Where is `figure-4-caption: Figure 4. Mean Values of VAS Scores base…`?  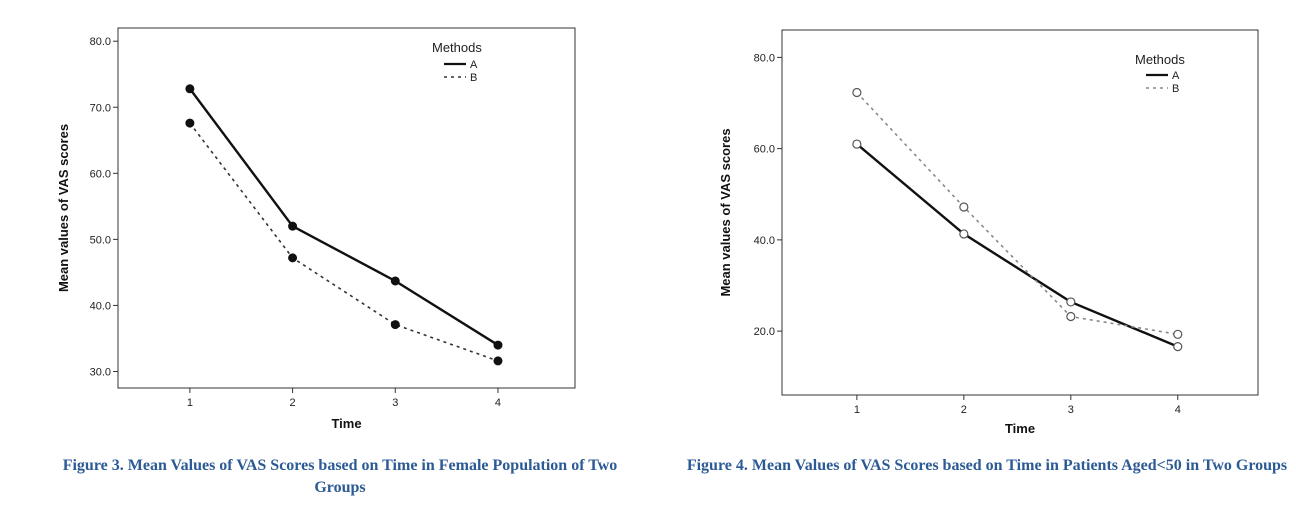 figure-4-caption: Figure 4. Mean Values of VAS Scores base… is located at coordinates (987, 465).